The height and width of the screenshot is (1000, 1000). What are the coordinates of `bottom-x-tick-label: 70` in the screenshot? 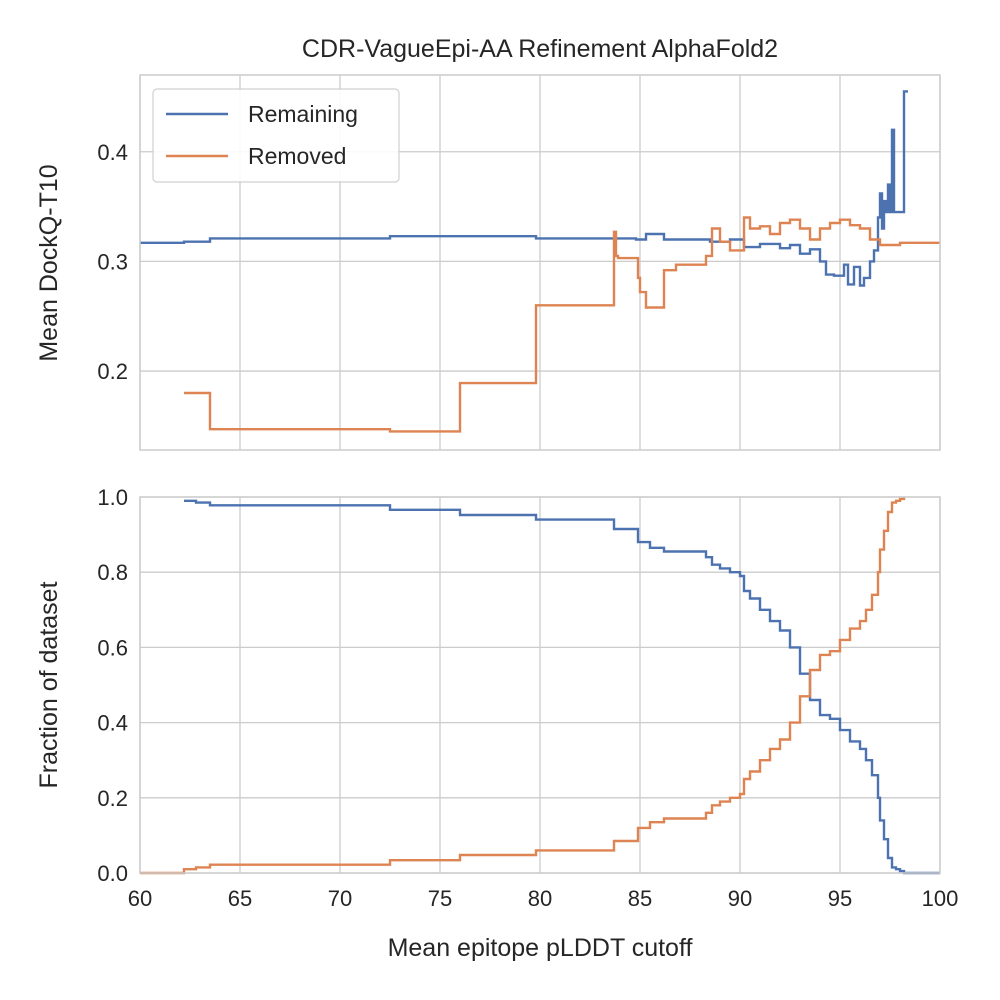 It's located at (340, 898).